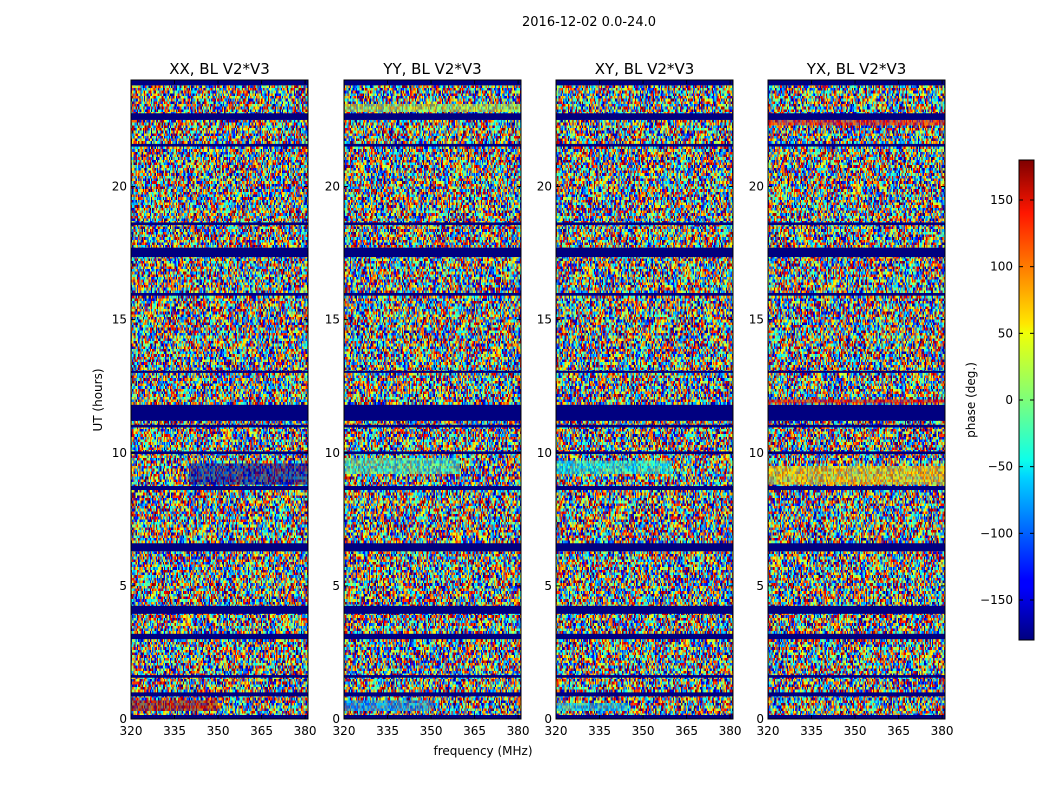 Image resolution: width=1050 pixels, height=800 pixels. What do you see at coordinates (431, 69) in the screenshot?
I see `panel-title: YY, BL V2*V3` at bounding box center [431, 69].